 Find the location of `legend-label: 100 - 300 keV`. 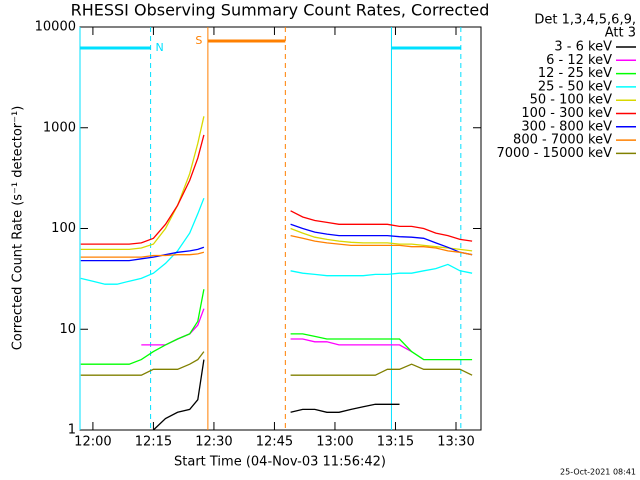

legend-label: 100 - 300 keV is located at coordinates (566, 113).